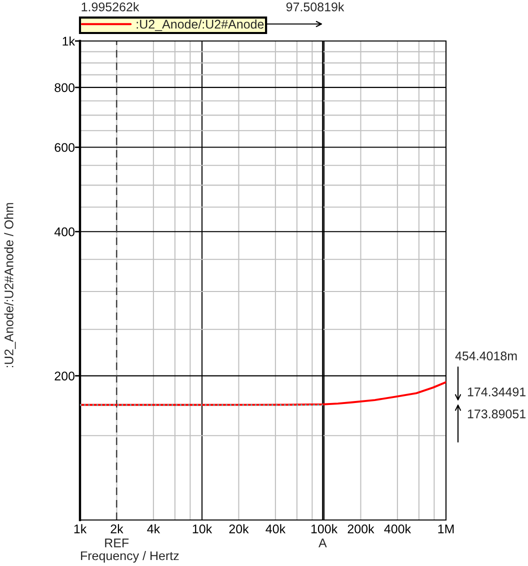 This screenshot has height=566, width=528. Describe the element at coordinates (398, 529) in the screenshot. I see `x-tick-label: 400k` at that location.